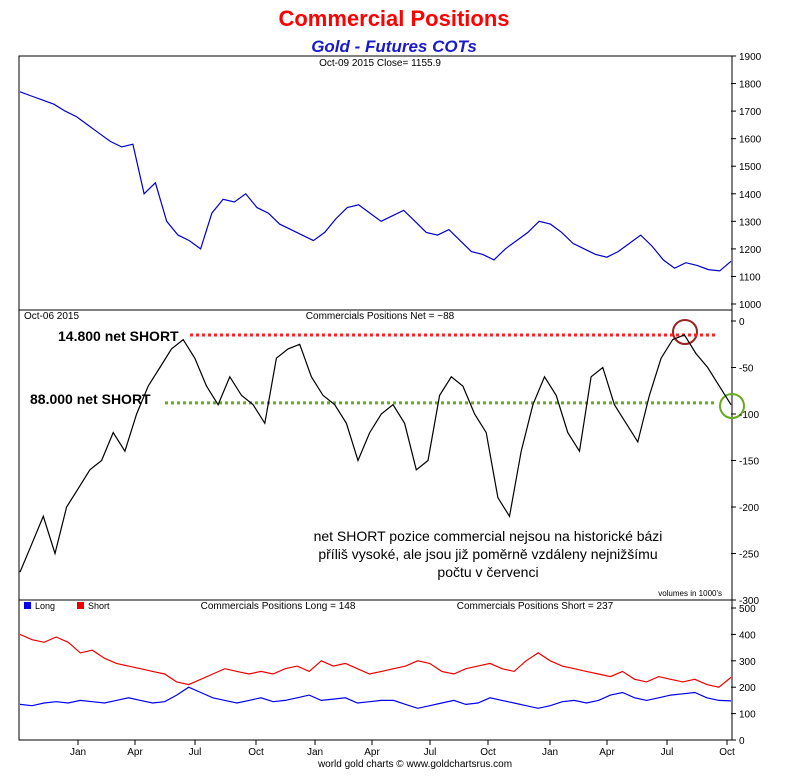 Image resolution: width=788 pixels, height=778 pixels. Describe the element at coordinates (750, 112) in the screenshot. I see `y-tick-label: 1700` at that location.